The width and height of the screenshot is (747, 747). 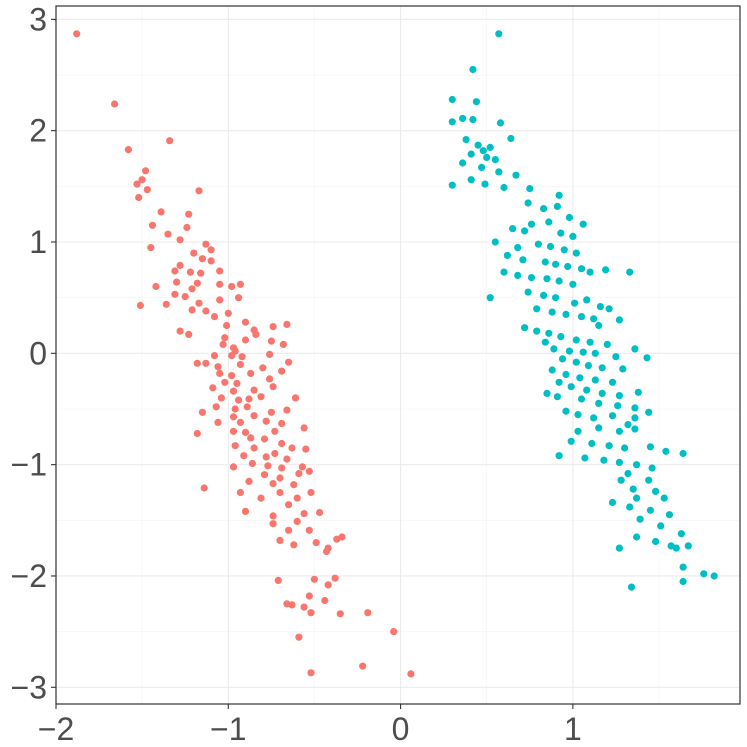 What do you see at coordinates (29, 465) in the screenshot?
I see `y-tick-label: −1` at bounding box center [29, 465].